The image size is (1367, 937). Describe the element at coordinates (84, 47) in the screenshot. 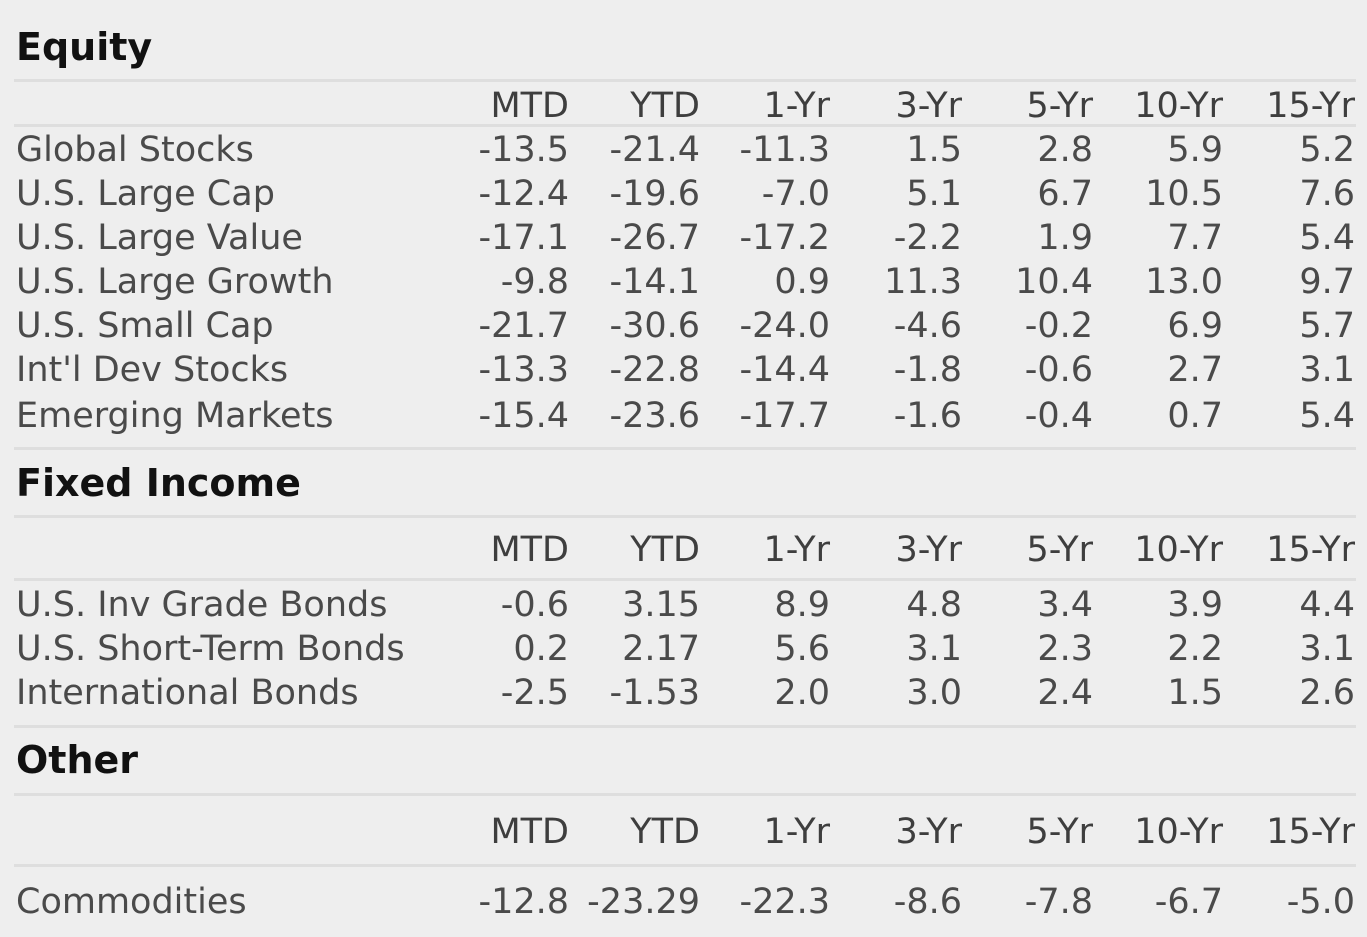

I see `section-title-equity: Equity` at that location.